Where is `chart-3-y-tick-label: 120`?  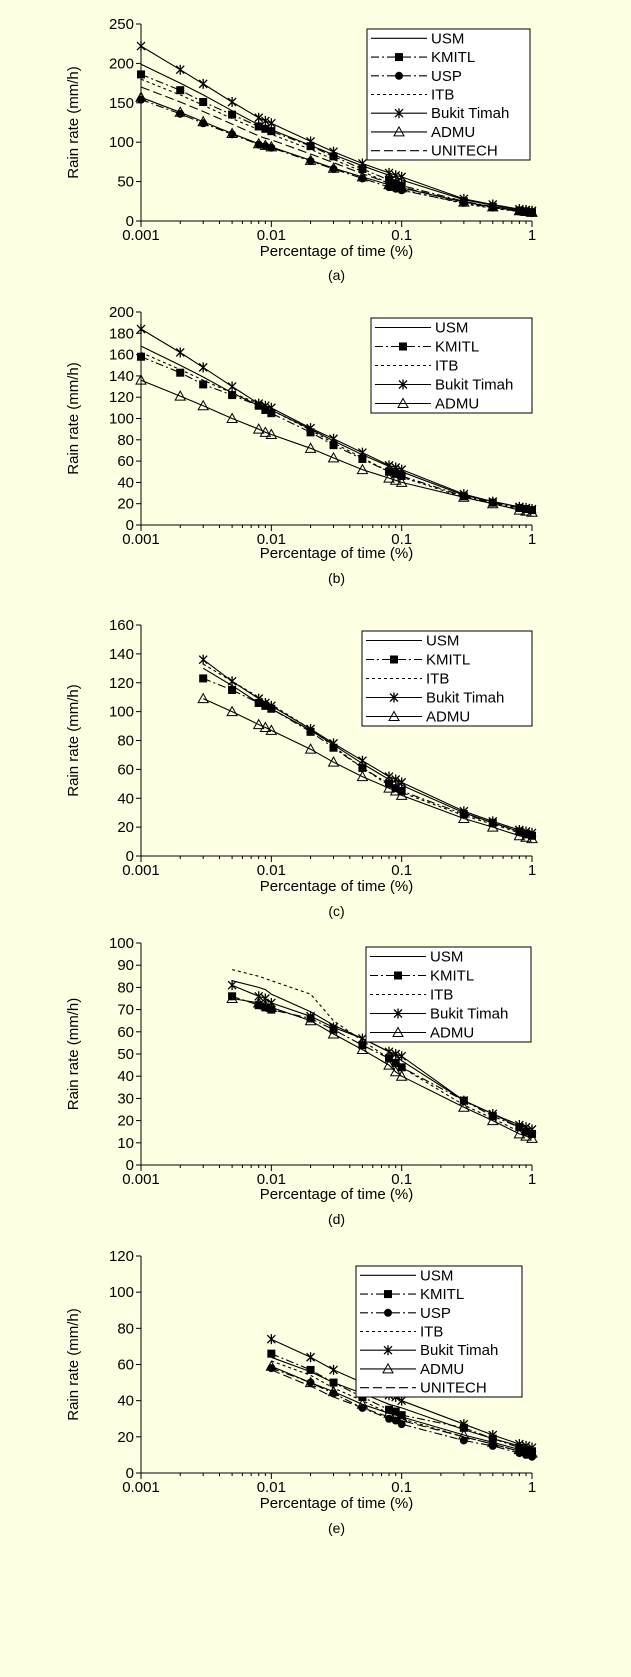 chart-3-y-tick-label: 120 is located at coordinates (121, 683).